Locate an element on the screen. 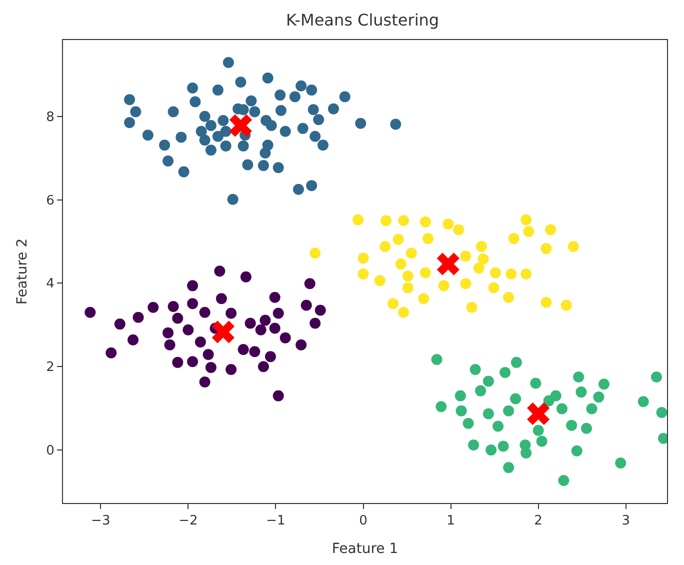 The image size is (684, 565). chart-title: K-Means Clustering is located at coordinates (363, 20).